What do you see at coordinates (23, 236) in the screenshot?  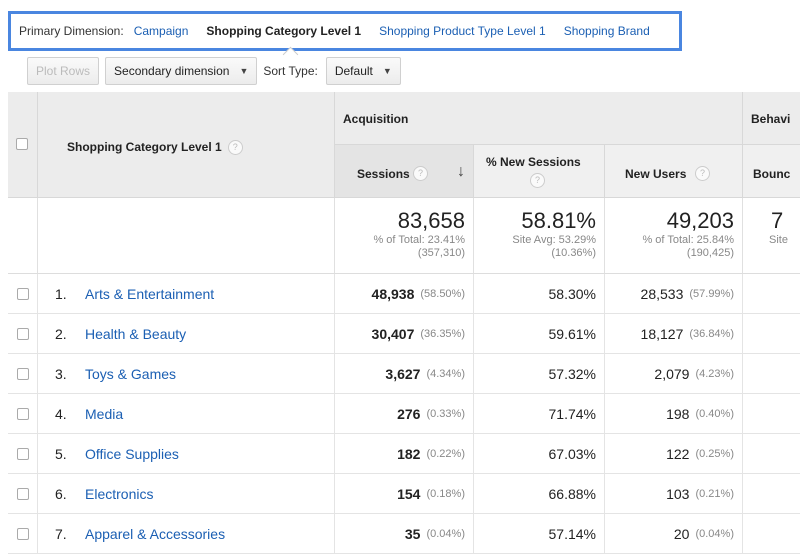 I see `totals-check-cell` at bounding box center [23, 236].